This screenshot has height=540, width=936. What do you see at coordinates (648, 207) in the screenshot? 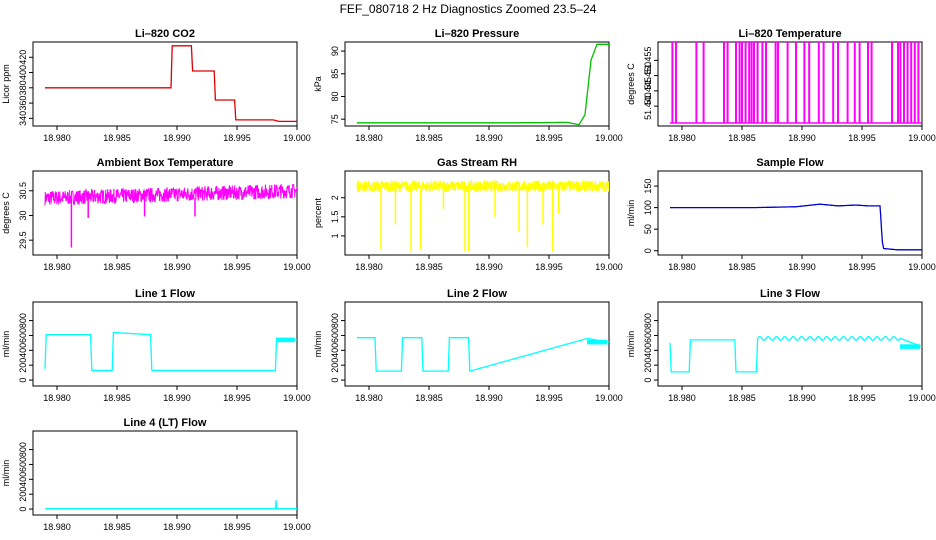
I see `y-tick-label: 100` at bounding box center [648, 207].